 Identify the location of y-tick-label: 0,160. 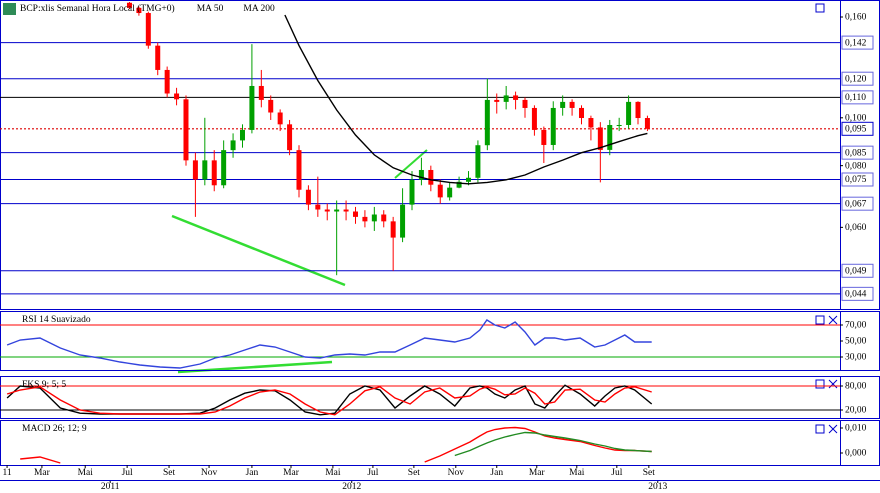
(856, 18).